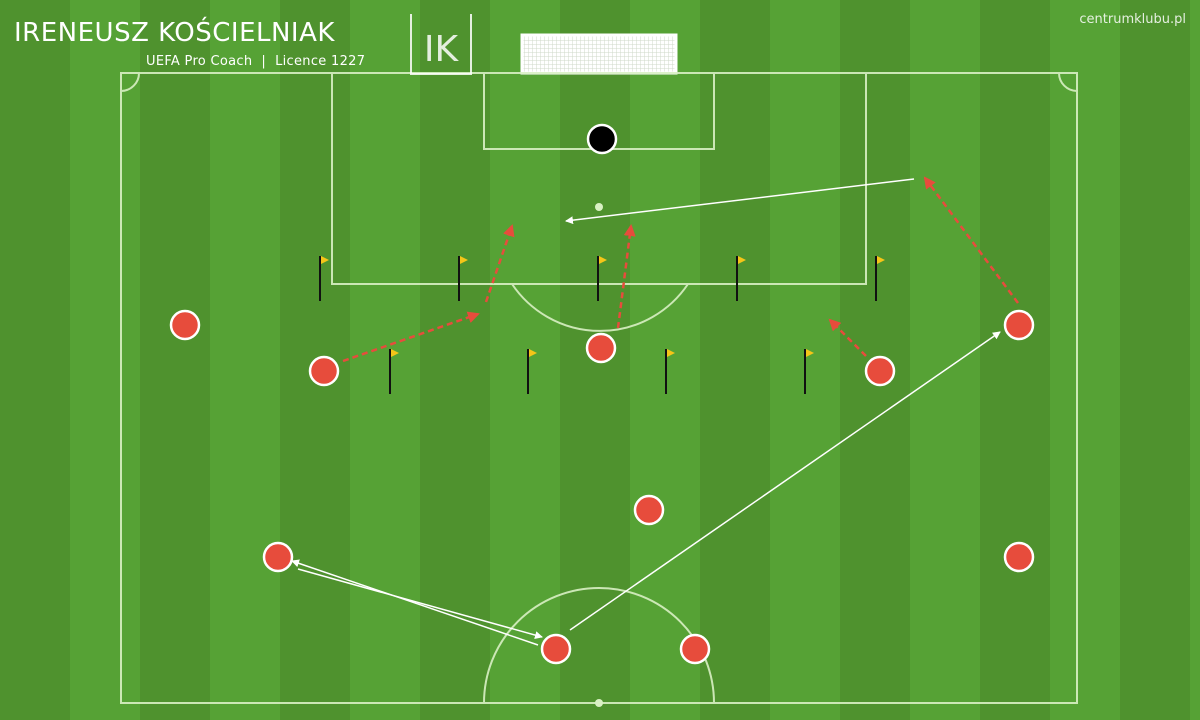 Image resolution: width=1200 pixels, height=720 pixels. I want to click on ball-layer, so click(602, 139).